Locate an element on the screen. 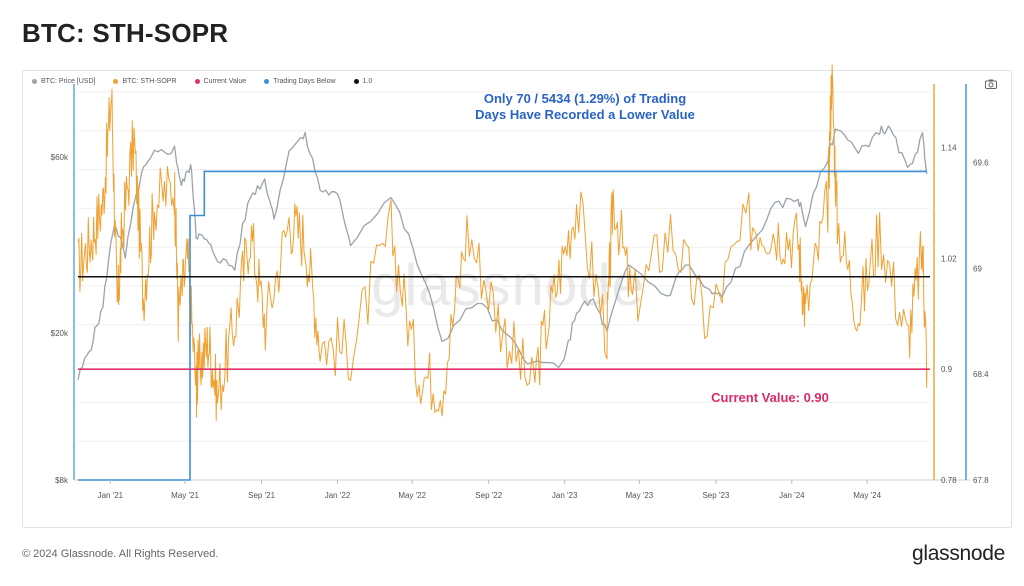 The width and height of the screenshot is (1024, 586). legend-dot-current is located at coordinates (197, 81).